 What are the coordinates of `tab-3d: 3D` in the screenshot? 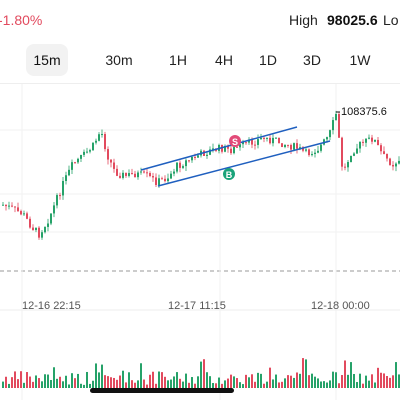 It's located at (312, 60).